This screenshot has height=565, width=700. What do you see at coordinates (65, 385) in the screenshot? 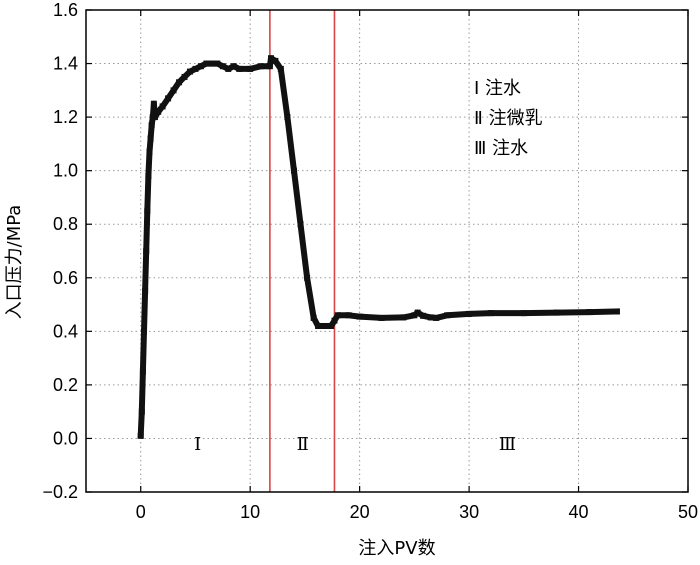
I see `y-tick-label: 0.2` at bounding box center [65, 385].